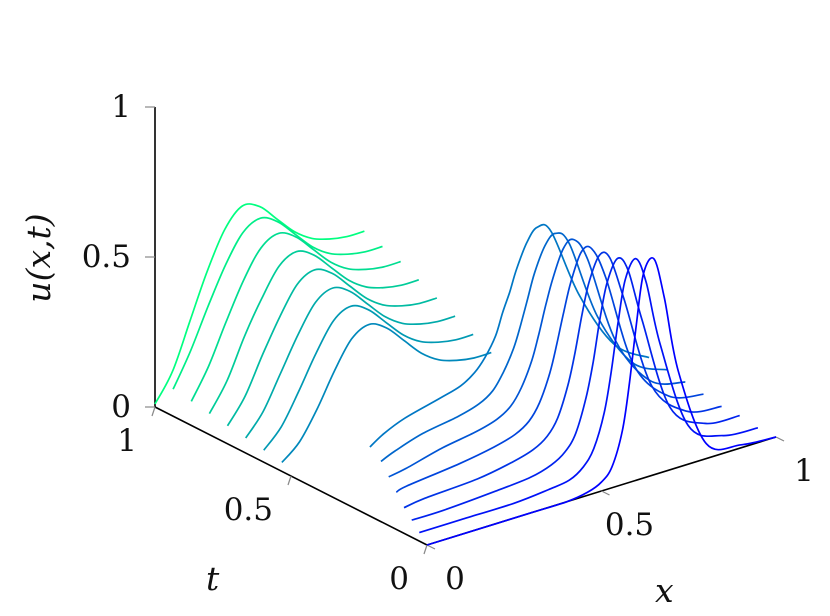  What do you see at coordinates (629, 525) in the screenshot?
I see `x-tick-label: 0.5` at bounding box center [629, 525].